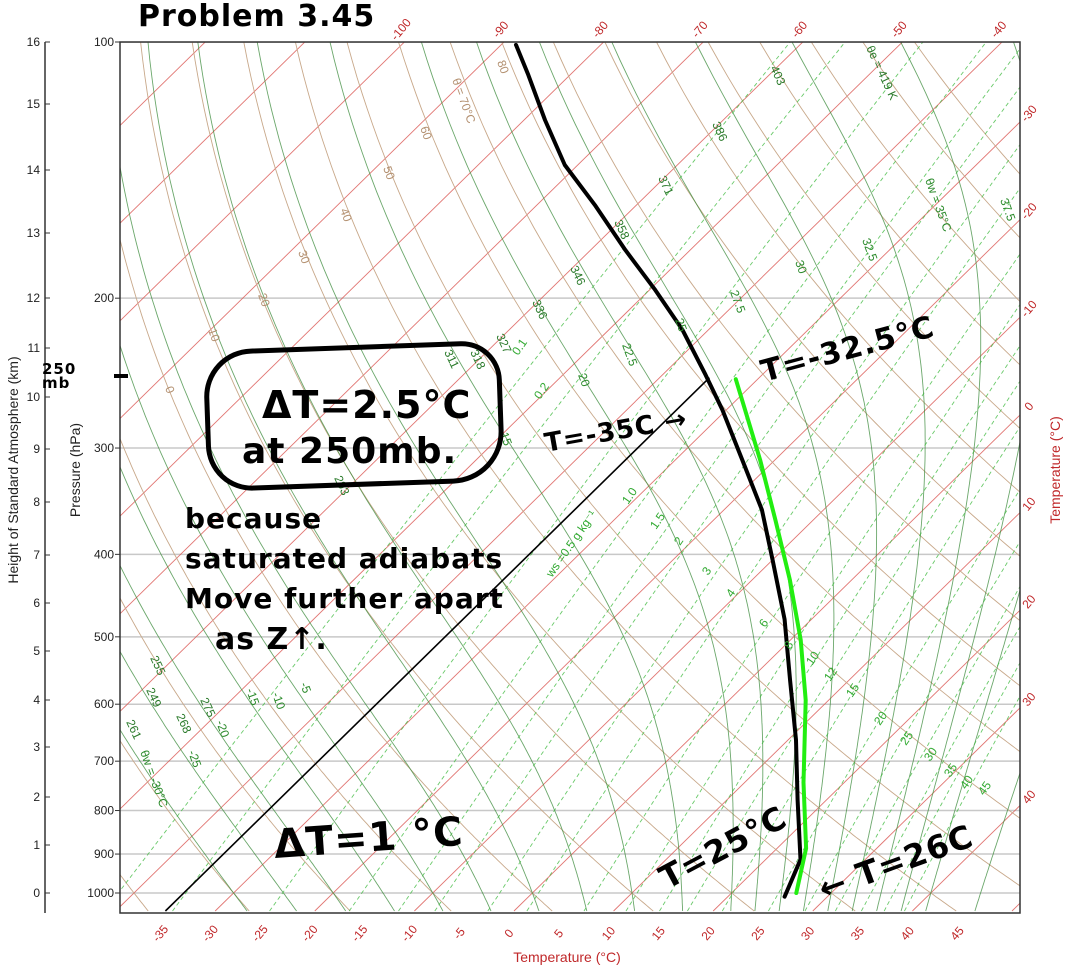 The image size is (1072, 974). Describe the element at coordinates (389, 173) in the screenshot. I see `dry-adiabat-label: 50` at that location.